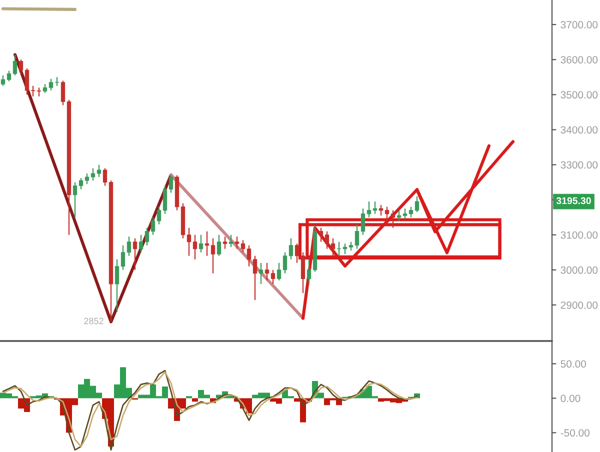 The height and width of the screenshot is (452, 600). What do you see at coordinates (94, 321) in the screenshot?
I see `annotation: 2852` at bounding box center [94, 321].